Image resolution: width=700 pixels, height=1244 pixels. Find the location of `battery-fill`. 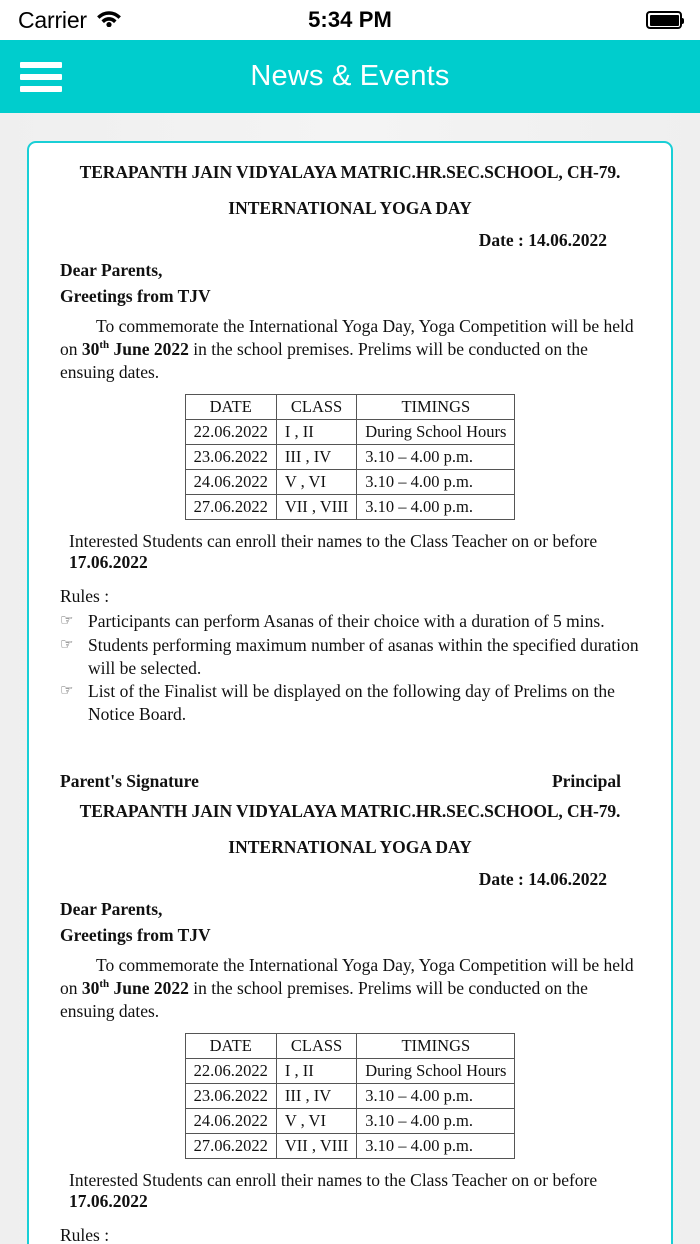

battery-fill is located at coordinates (664, 20).